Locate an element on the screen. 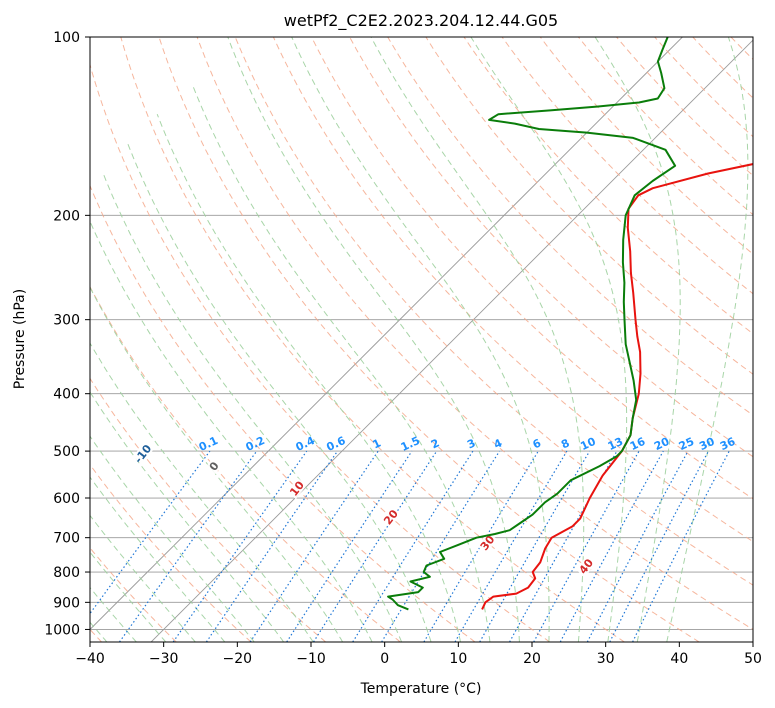 The height and width of the screenshot is (708, 775). mixing-ratio-label: 30 is located at coordinates (707, 444).